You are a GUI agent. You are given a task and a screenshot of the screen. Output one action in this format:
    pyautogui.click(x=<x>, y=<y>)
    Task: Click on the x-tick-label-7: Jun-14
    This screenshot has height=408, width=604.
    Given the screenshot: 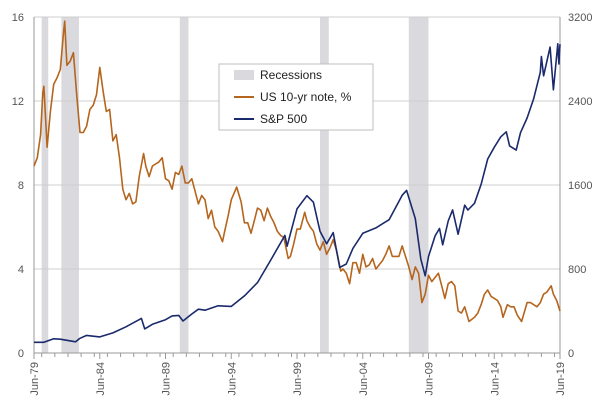 What is the action you would take?
    pyautogui.click(x=495, y=379)
    